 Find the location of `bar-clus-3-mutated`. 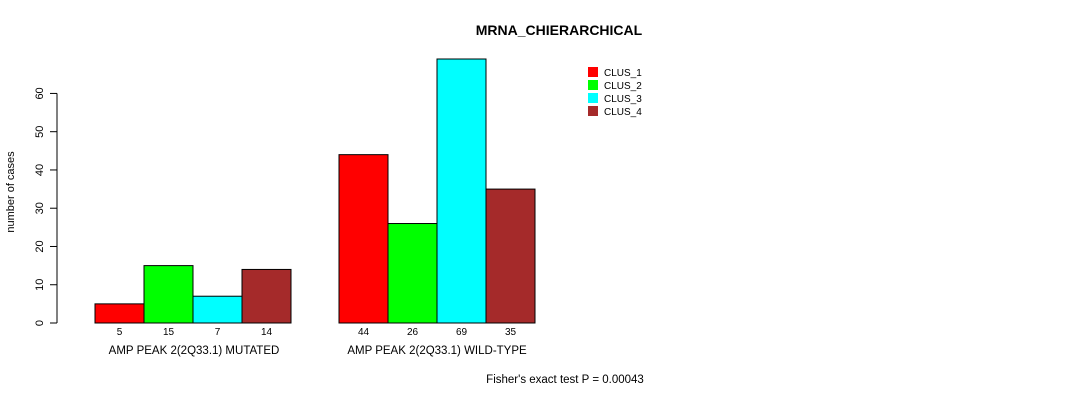

bar-clus-3-mutated is located at coordinates (217, 309).